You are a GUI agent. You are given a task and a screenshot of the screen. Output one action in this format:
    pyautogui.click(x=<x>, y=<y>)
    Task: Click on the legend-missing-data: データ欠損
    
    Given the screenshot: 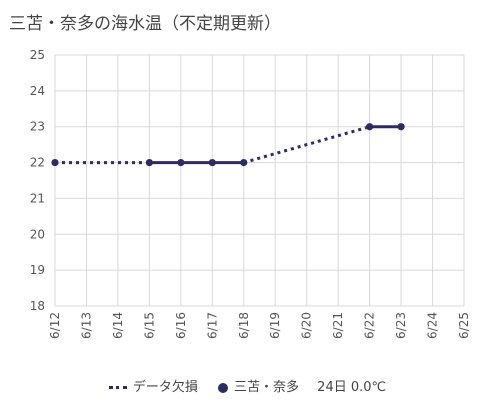 What is the action you would take?
    pyautogui.click(x=153, y=385)
    